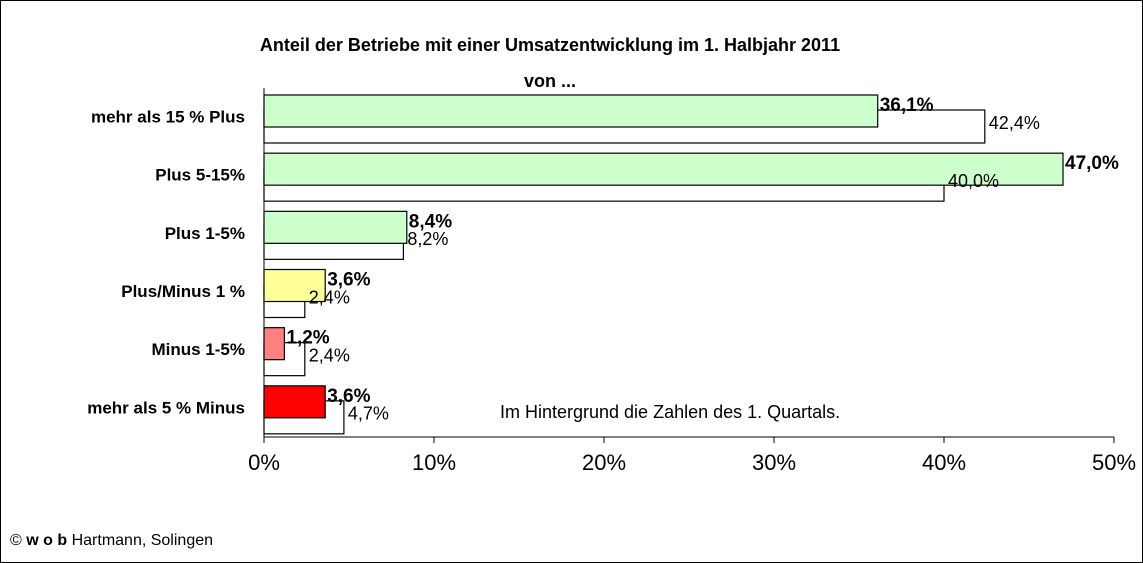 The height and width of the screenshot is (563, 1143). Describe the element at coordinates (168, 116) in the screenshot. I see `category-label: mehr als 15 % Plus` at that location.